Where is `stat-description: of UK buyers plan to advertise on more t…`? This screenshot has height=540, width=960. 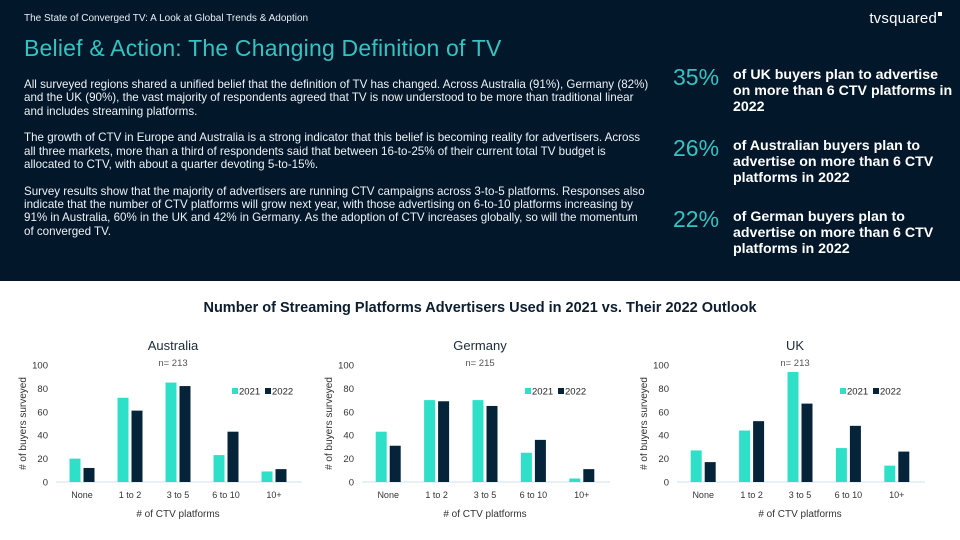
stat-description: of UK buyers plan to advertise on more t… is located at coordinates (843, 91).